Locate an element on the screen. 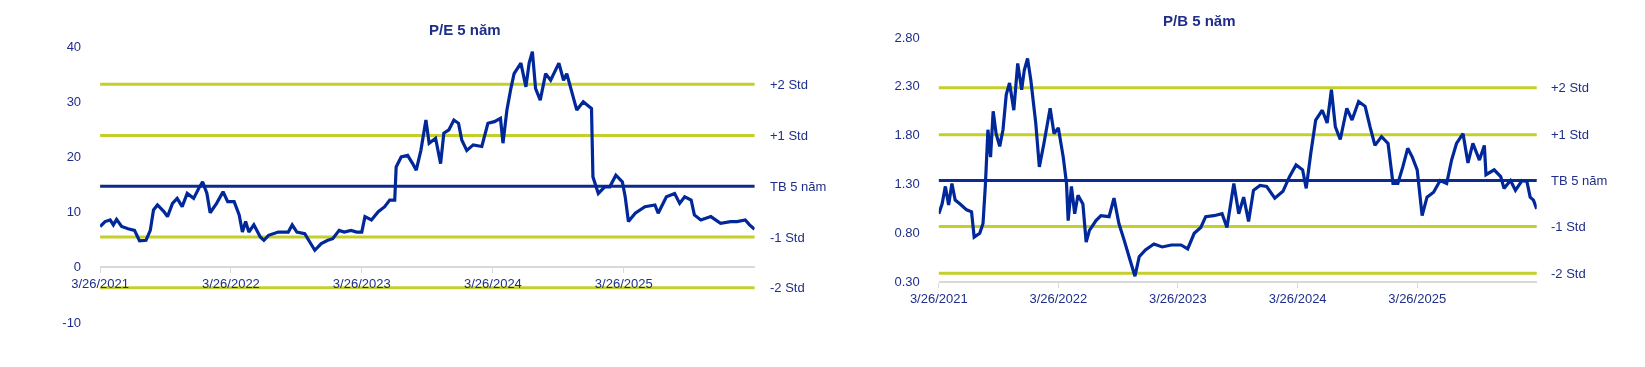  y-tick-label: 0 is located at coordinates (77, 267).